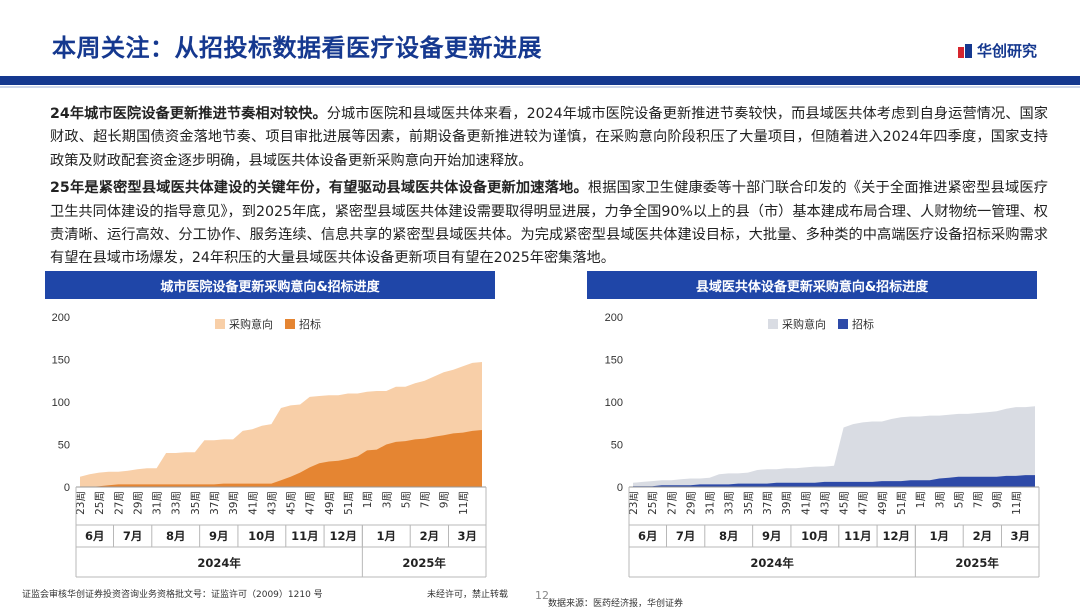 The height and width of the screenshot is (610, 1080). Describe the element at coordinates (896, 536) in the screenshot. I see `month-label: 12月` at that location.